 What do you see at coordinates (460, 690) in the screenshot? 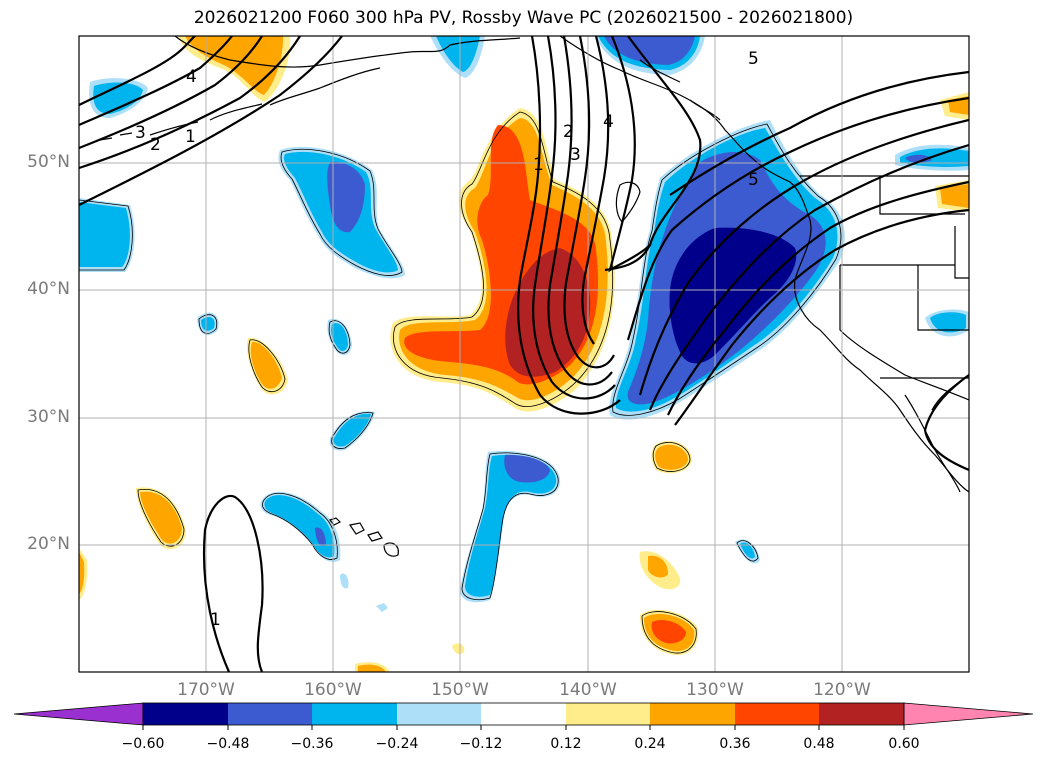
I see `lon-label-150w: 150°W` at bounding box center [460, 690].